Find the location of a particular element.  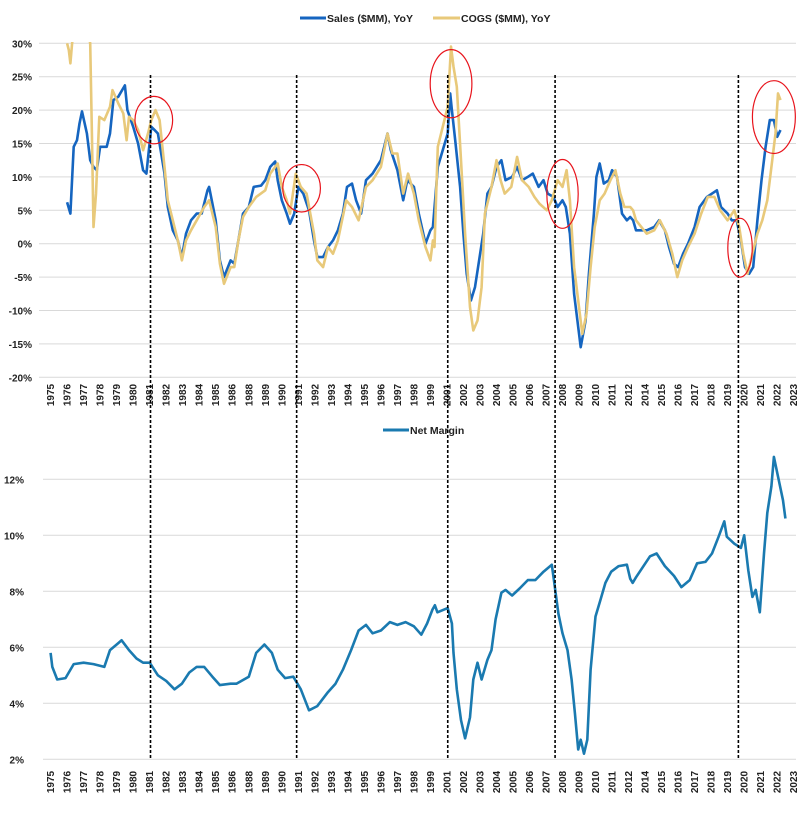

bottom-legend: Net Margin is located at coordinates (423, 431).